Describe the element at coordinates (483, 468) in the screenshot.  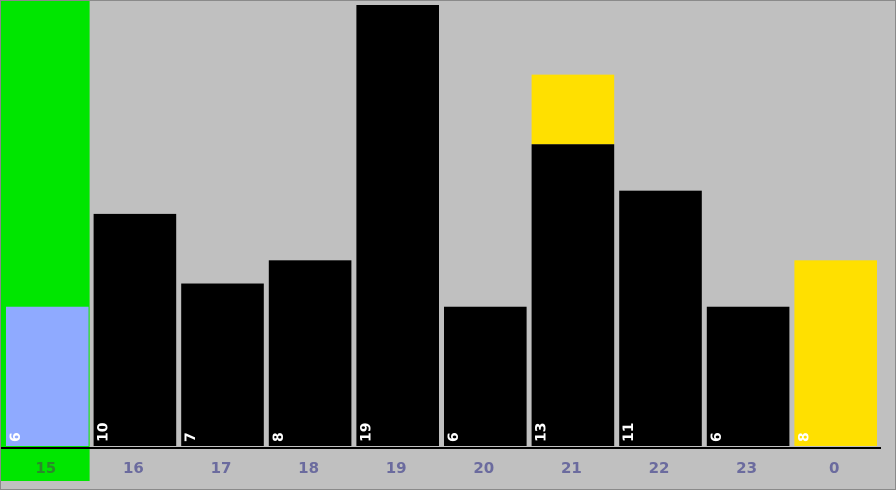
I see `x-tick-label: 20` at that location.